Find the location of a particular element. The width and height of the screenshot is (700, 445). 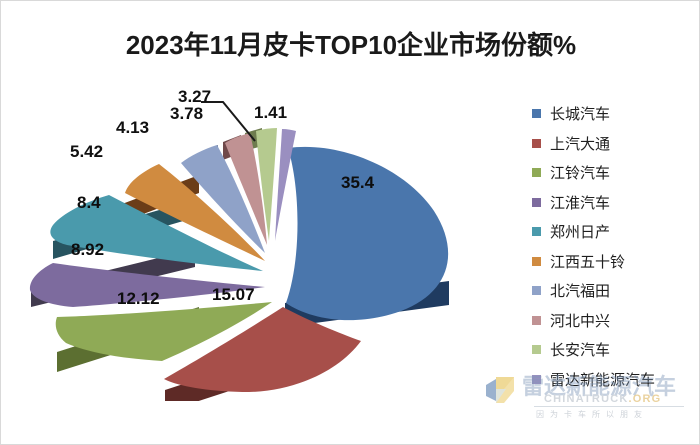

legend-label: 上汽大通 is located at coordinates (580, 143).